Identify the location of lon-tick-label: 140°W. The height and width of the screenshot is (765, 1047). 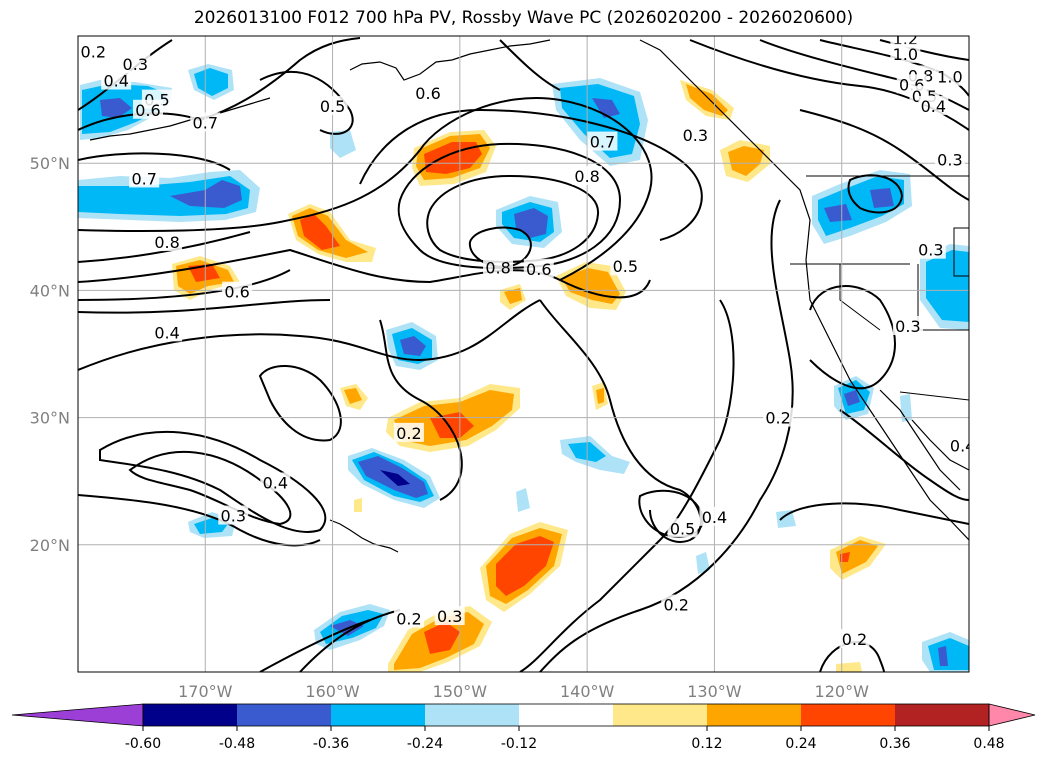
(587, 691).